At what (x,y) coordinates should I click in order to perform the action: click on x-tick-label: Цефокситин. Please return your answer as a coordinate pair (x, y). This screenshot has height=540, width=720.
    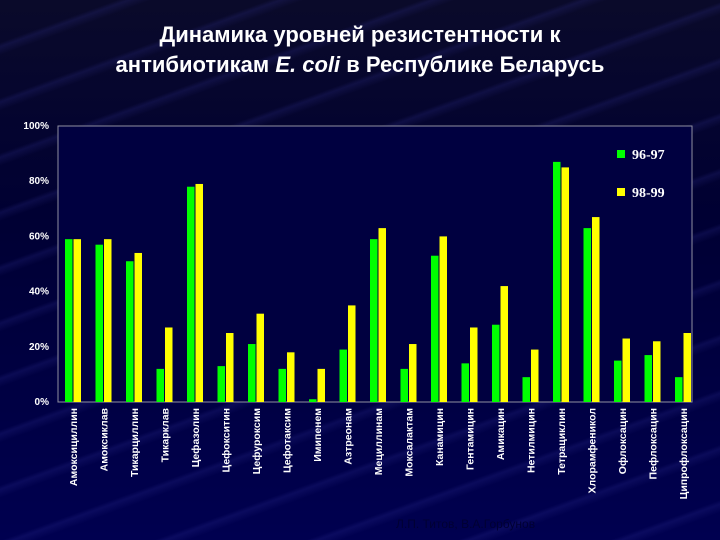
    Looking at the image, I should click on (227, 440).